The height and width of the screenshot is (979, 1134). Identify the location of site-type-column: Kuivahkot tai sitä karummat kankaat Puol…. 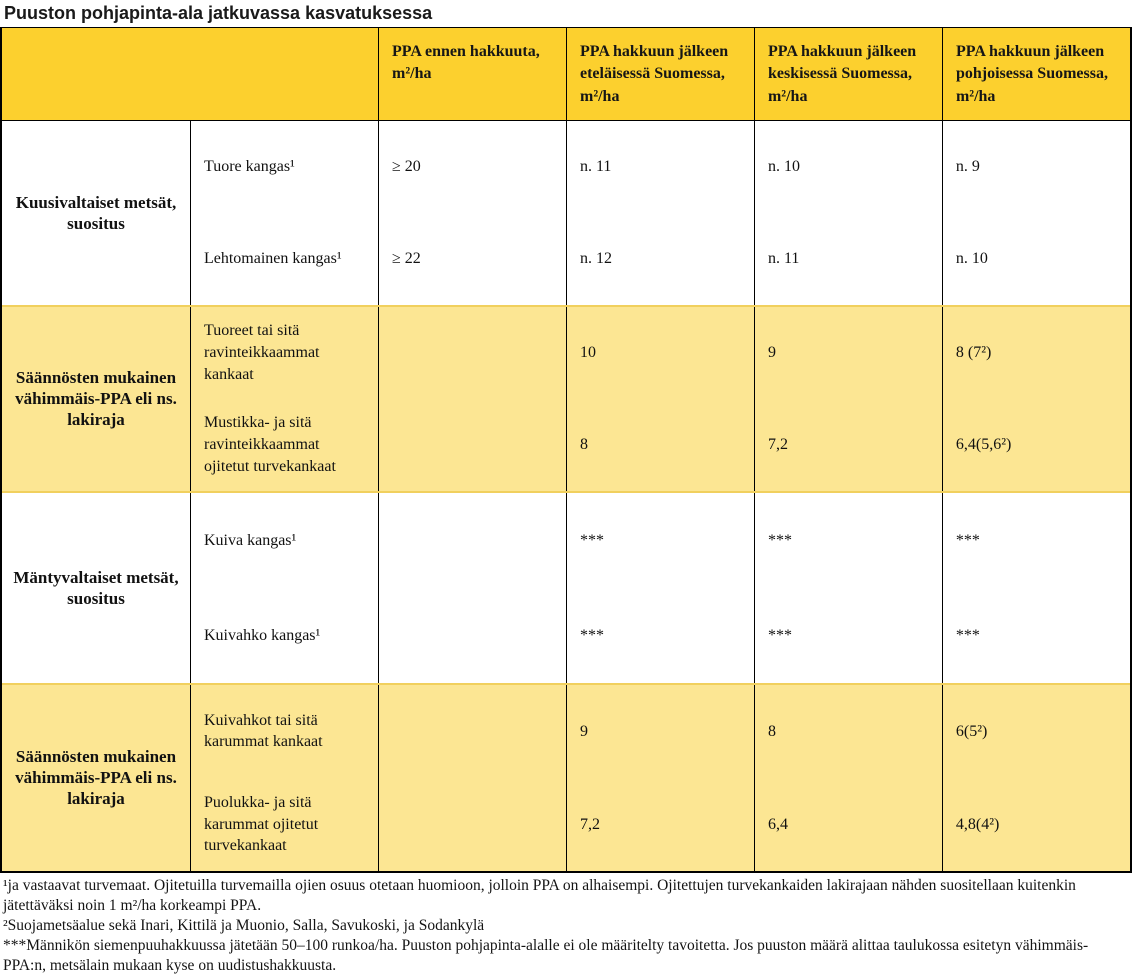
(283, 777).